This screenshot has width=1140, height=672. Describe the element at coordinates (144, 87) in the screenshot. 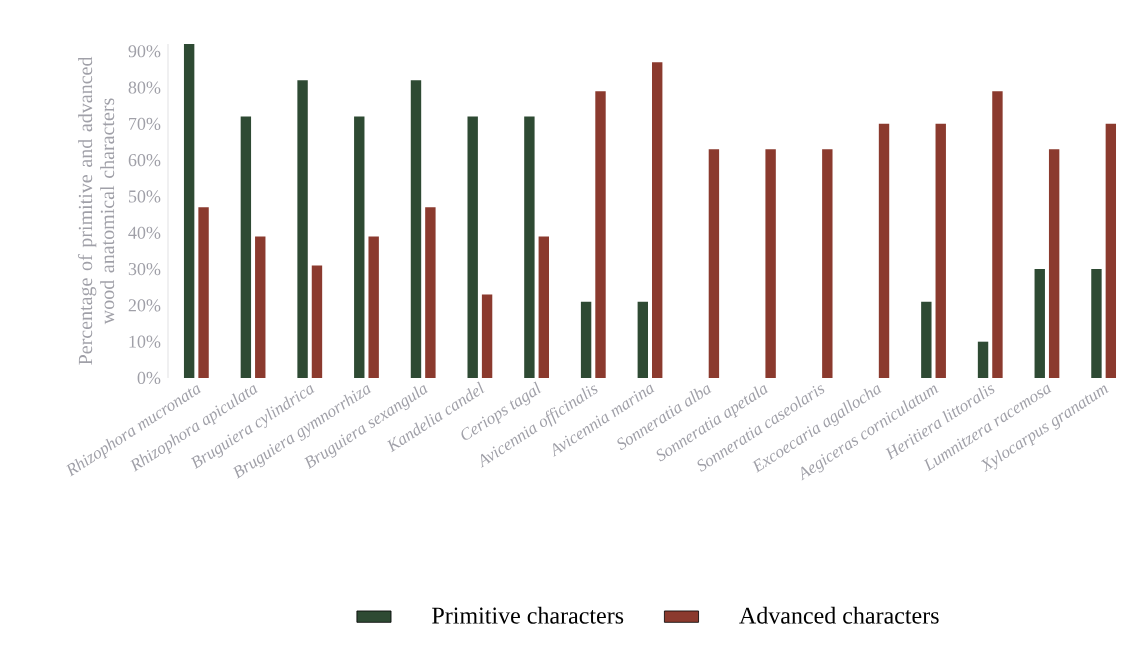

I see `y-tick-label: 80%` at that location.